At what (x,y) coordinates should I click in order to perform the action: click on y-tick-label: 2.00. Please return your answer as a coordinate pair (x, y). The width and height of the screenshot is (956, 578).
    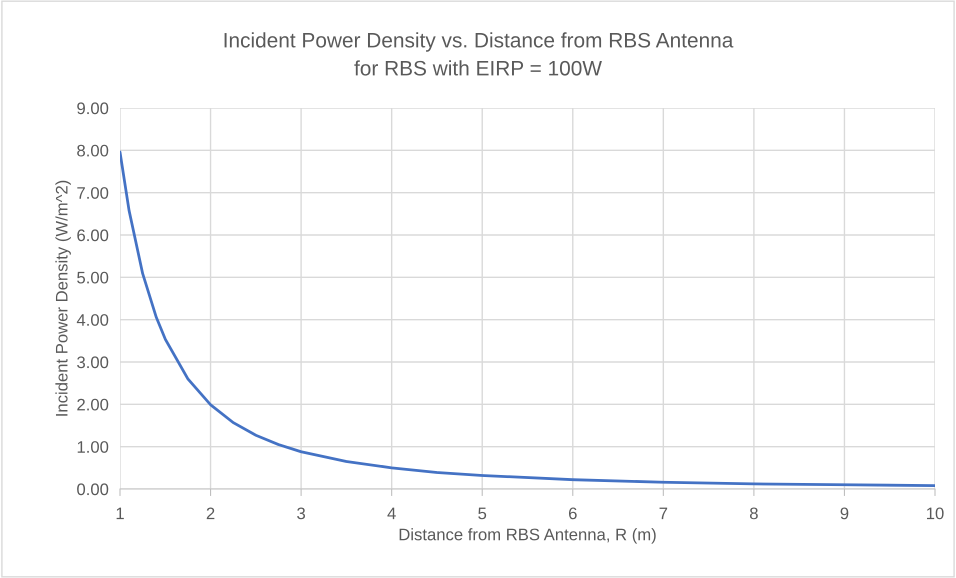
    Looking at the image, I should click on (92, 404).